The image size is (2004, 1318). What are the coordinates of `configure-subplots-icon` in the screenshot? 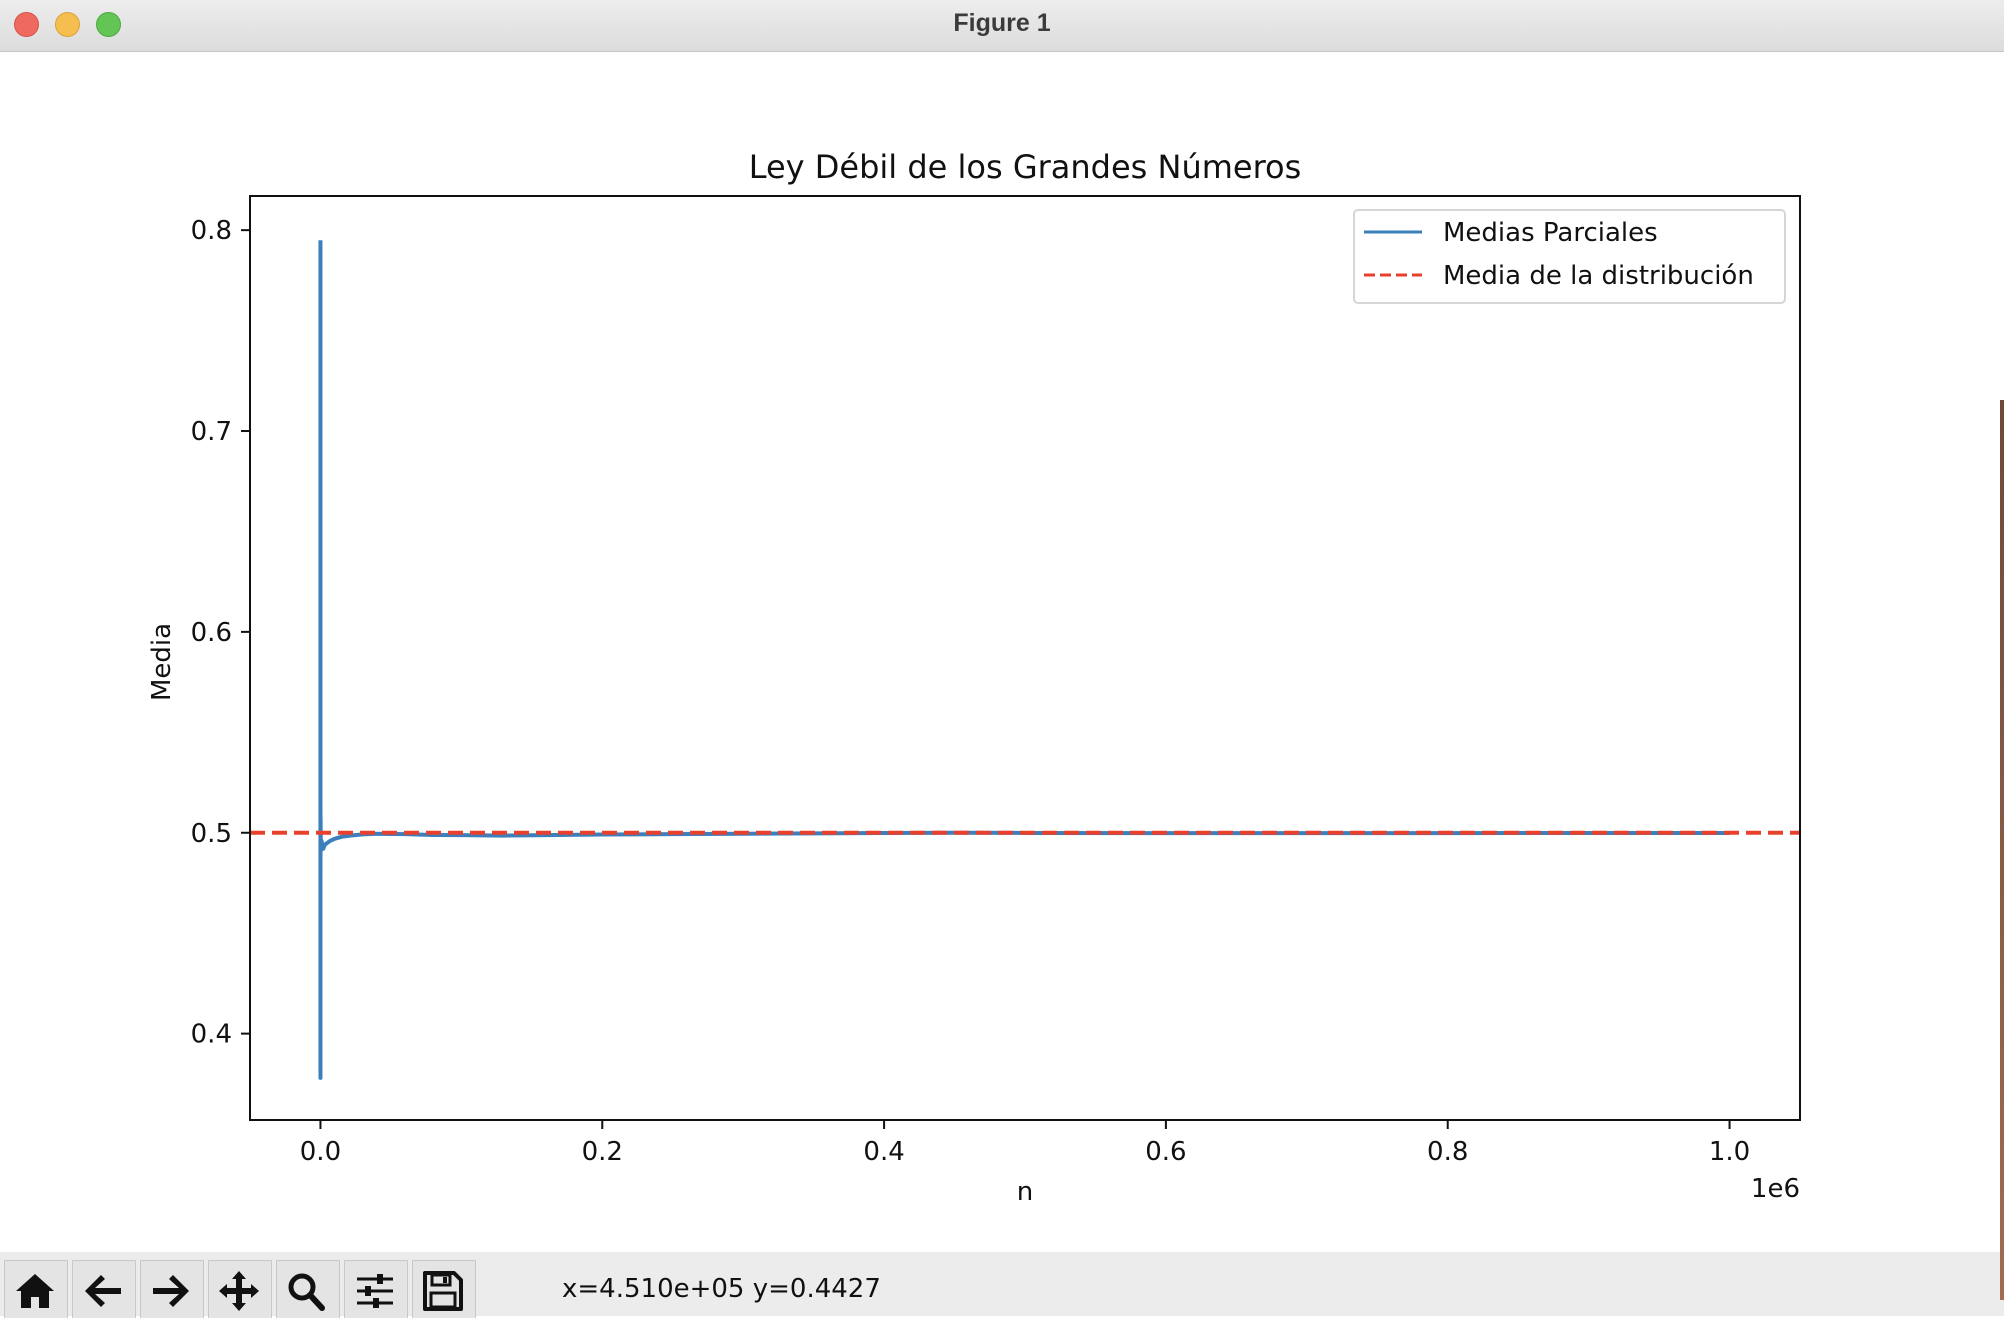 It's located at (375, 1291).